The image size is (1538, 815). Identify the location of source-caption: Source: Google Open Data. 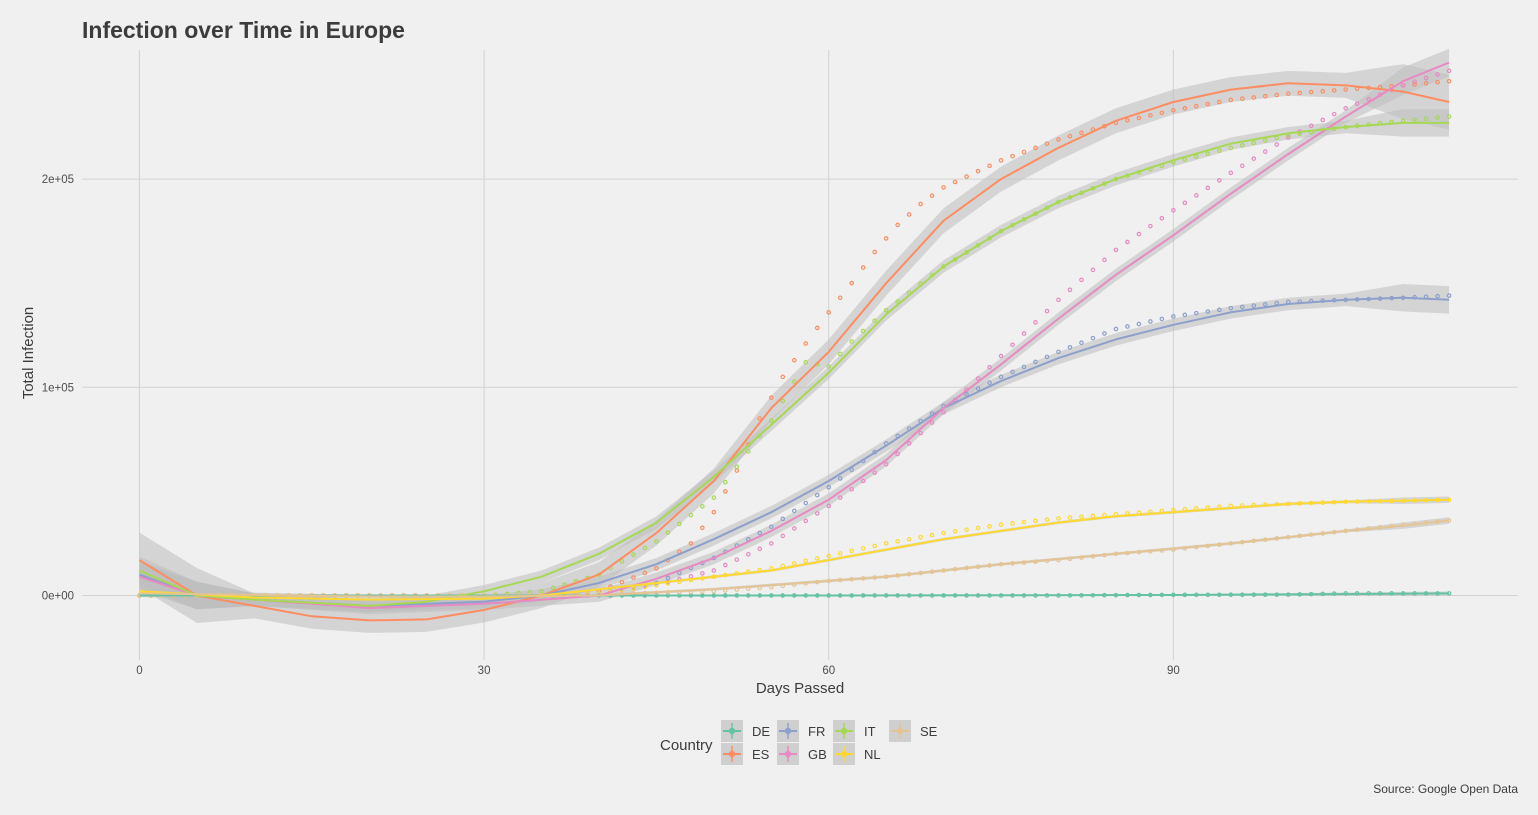
(1445, 789).